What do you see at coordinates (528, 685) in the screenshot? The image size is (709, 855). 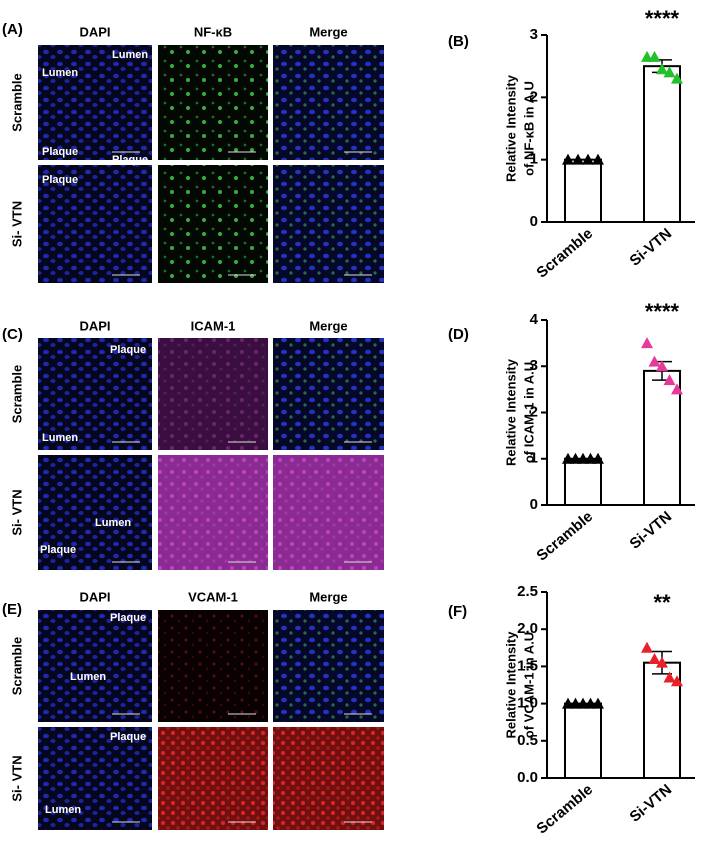 I see `y-axis-label: of VCAM-1 in A.U` at bounding box center [528, 685].